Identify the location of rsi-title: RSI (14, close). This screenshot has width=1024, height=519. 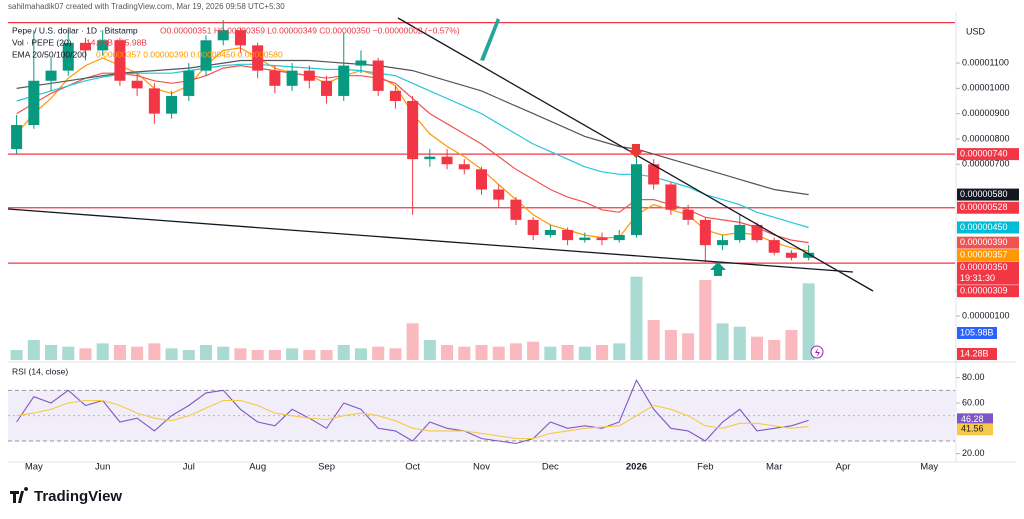
(40, 371).